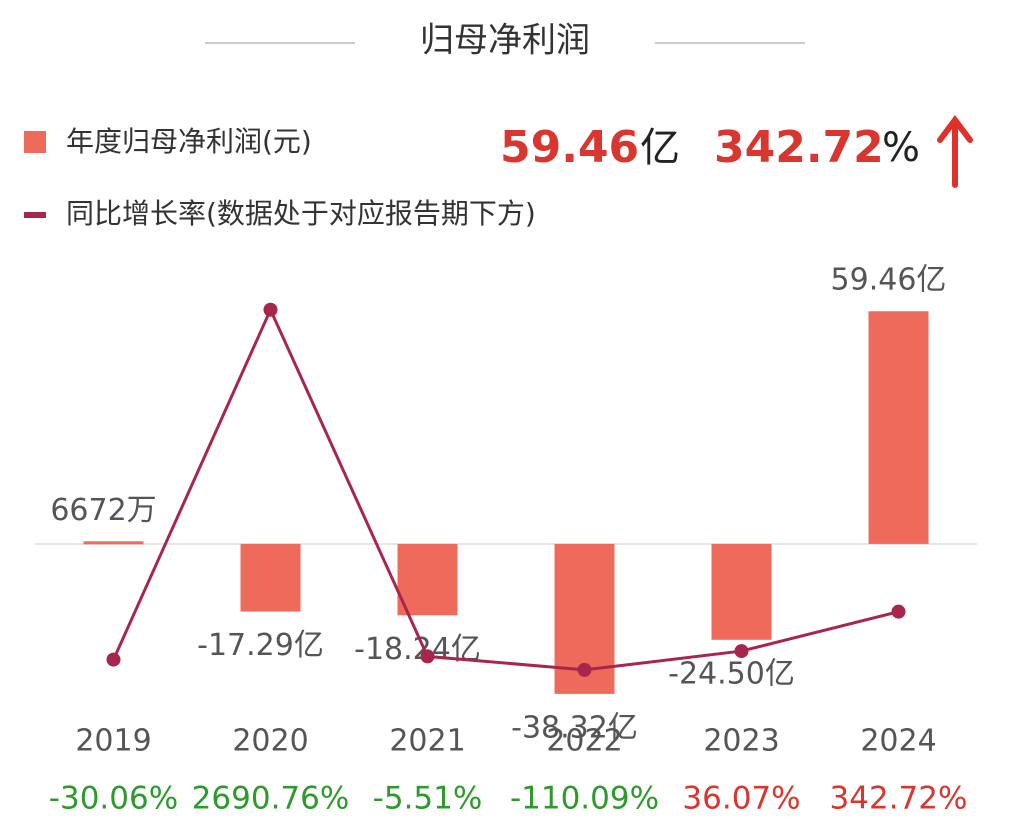 This screenshot has height=831, width=1011. What do you see at coordinates (505, 41) in the screenshot?
I see `chart-title: 归母净利润` at bounding box center [505, 41].